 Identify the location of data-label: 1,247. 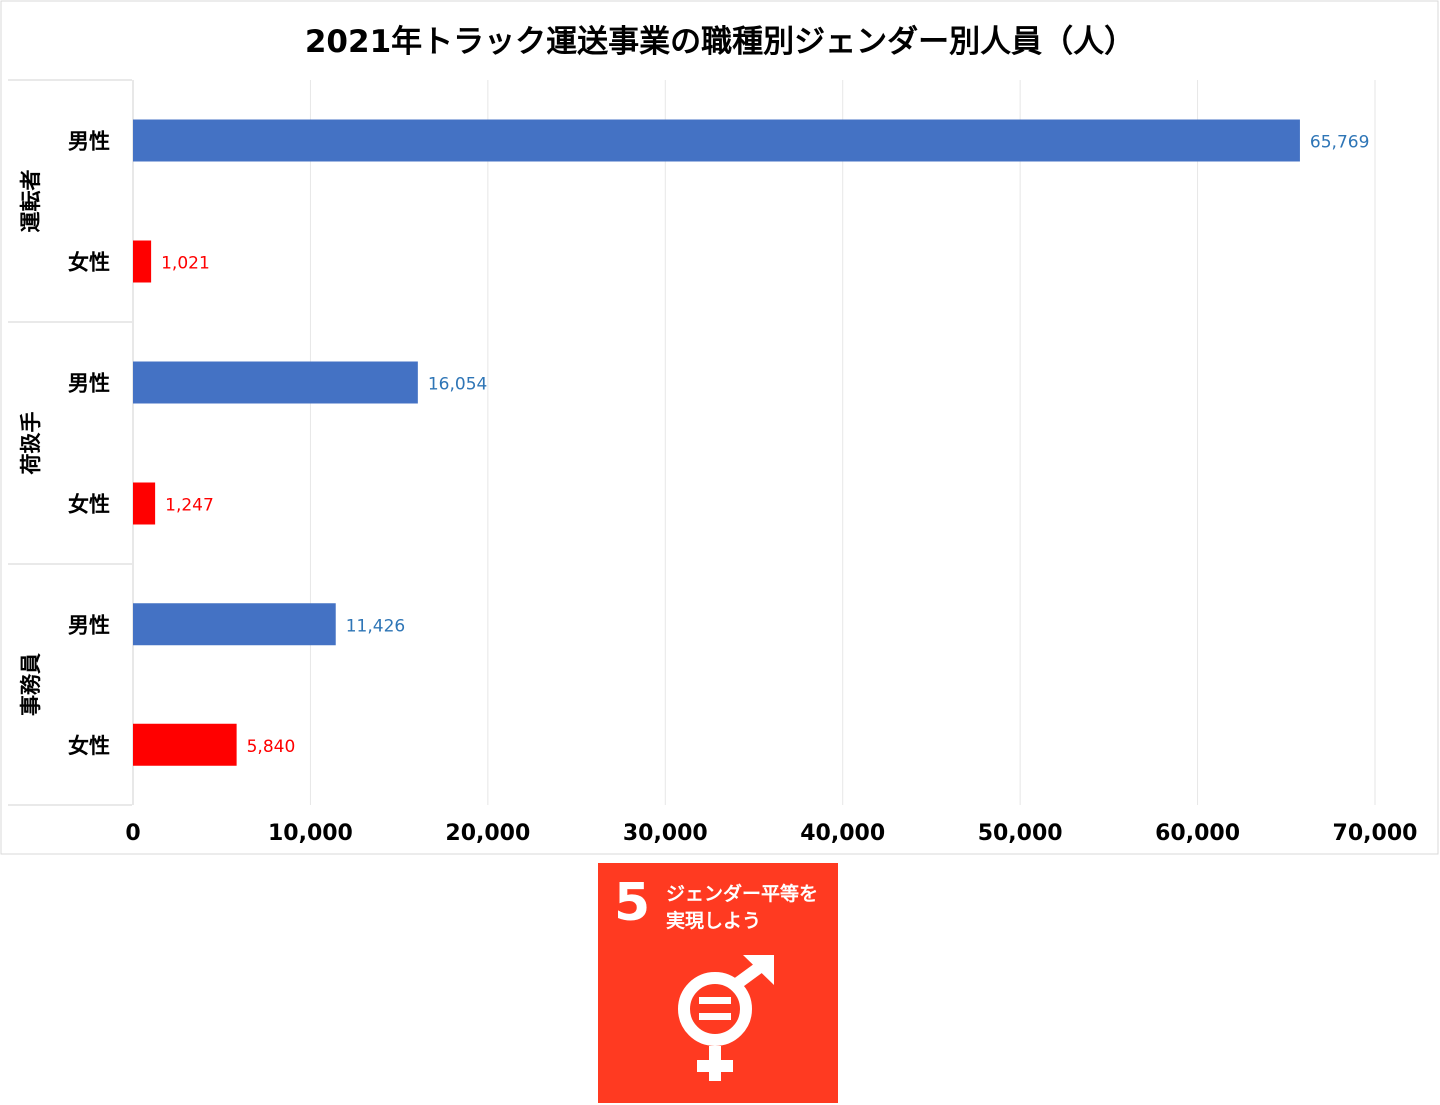
(189, 506).